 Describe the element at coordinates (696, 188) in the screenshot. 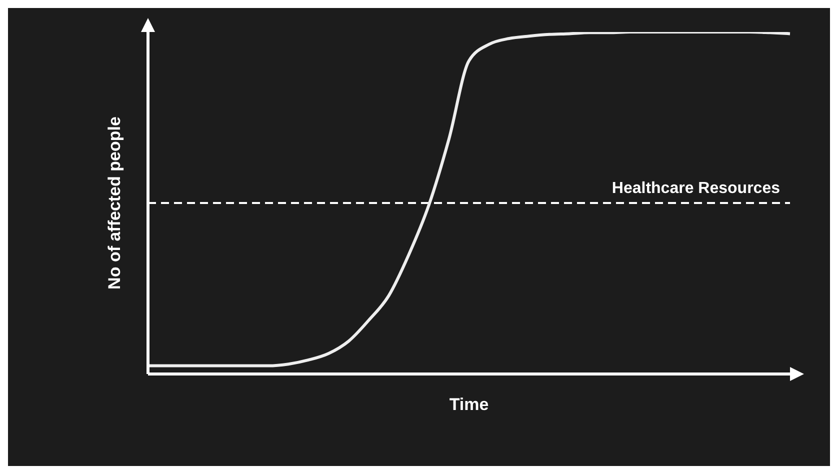

I see `ref-line-label: Healthcare Resources` at that location.